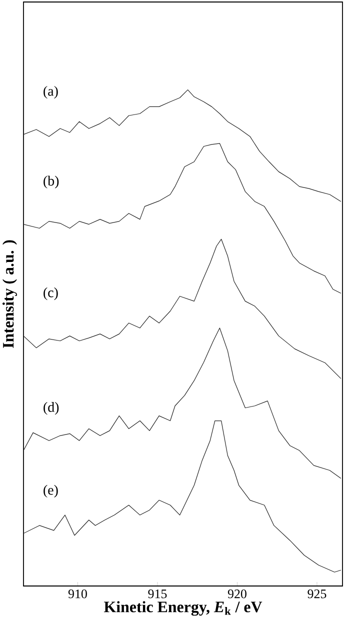 The height and width of the screenshot is (636, 348). I want to click on x-tick-label: 920, so click(237, 594).